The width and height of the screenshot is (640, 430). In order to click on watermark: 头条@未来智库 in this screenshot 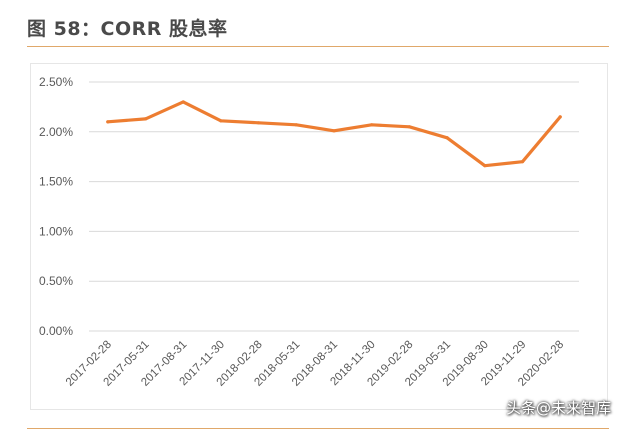, I will do `click(559, 408)`.